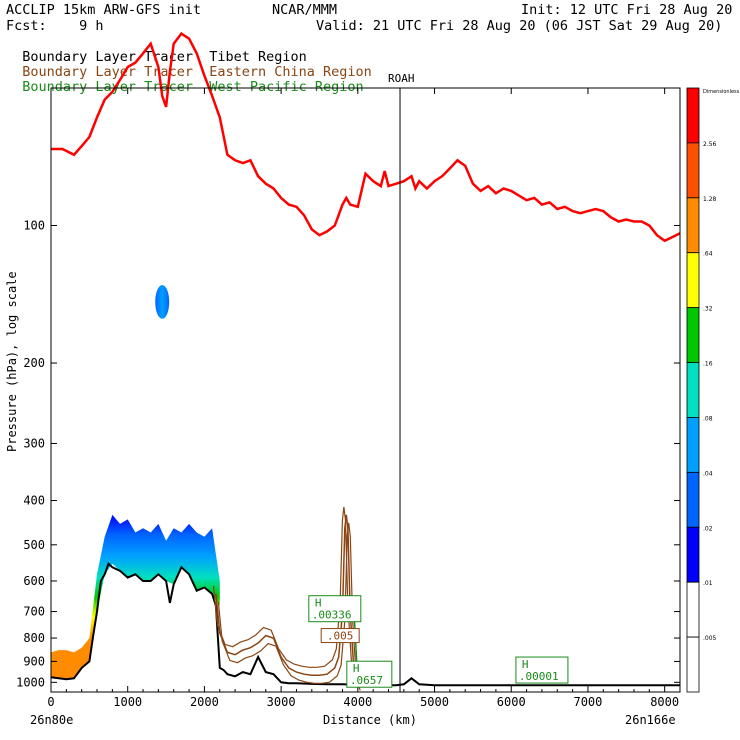 The image size is (740, 740). What do you see at coordinates (587, 702) in the screenshot?
I see `x-tick-label-7: 7000` at bounding box center [587, 702].